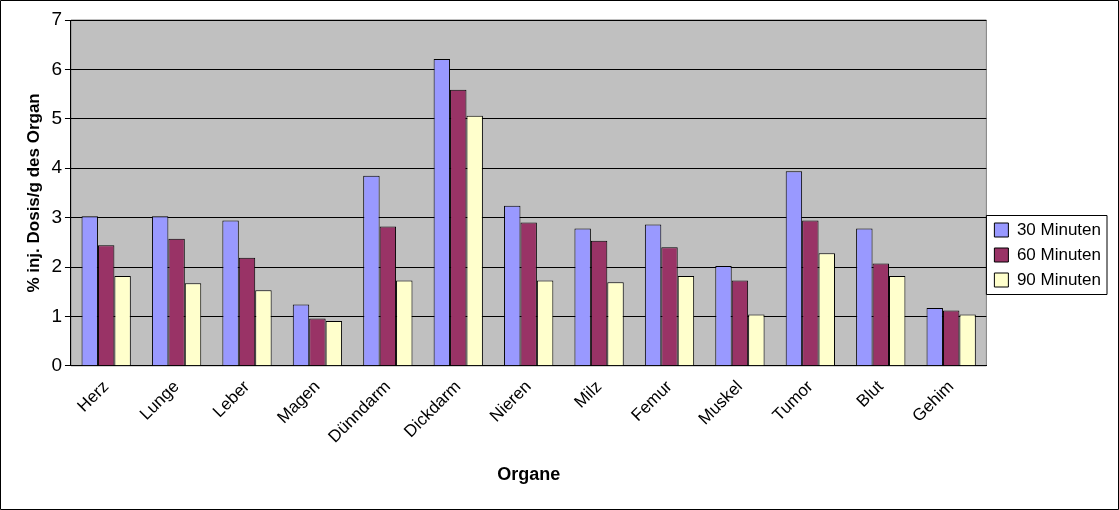  Describe the element at coordinates (588, 394) in the screenshot. I see `x-tick-label: Milz` at that location.